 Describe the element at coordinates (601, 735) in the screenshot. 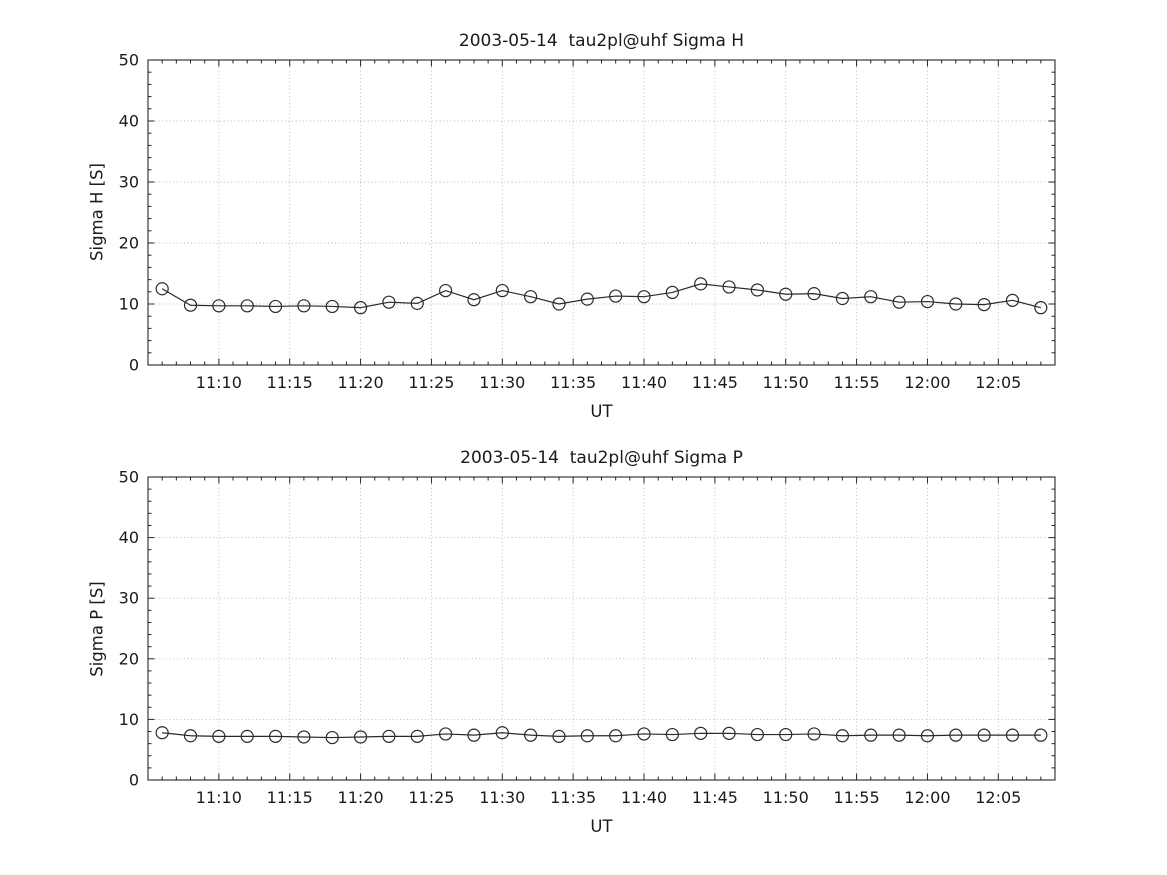

I see `data-line` at that location.